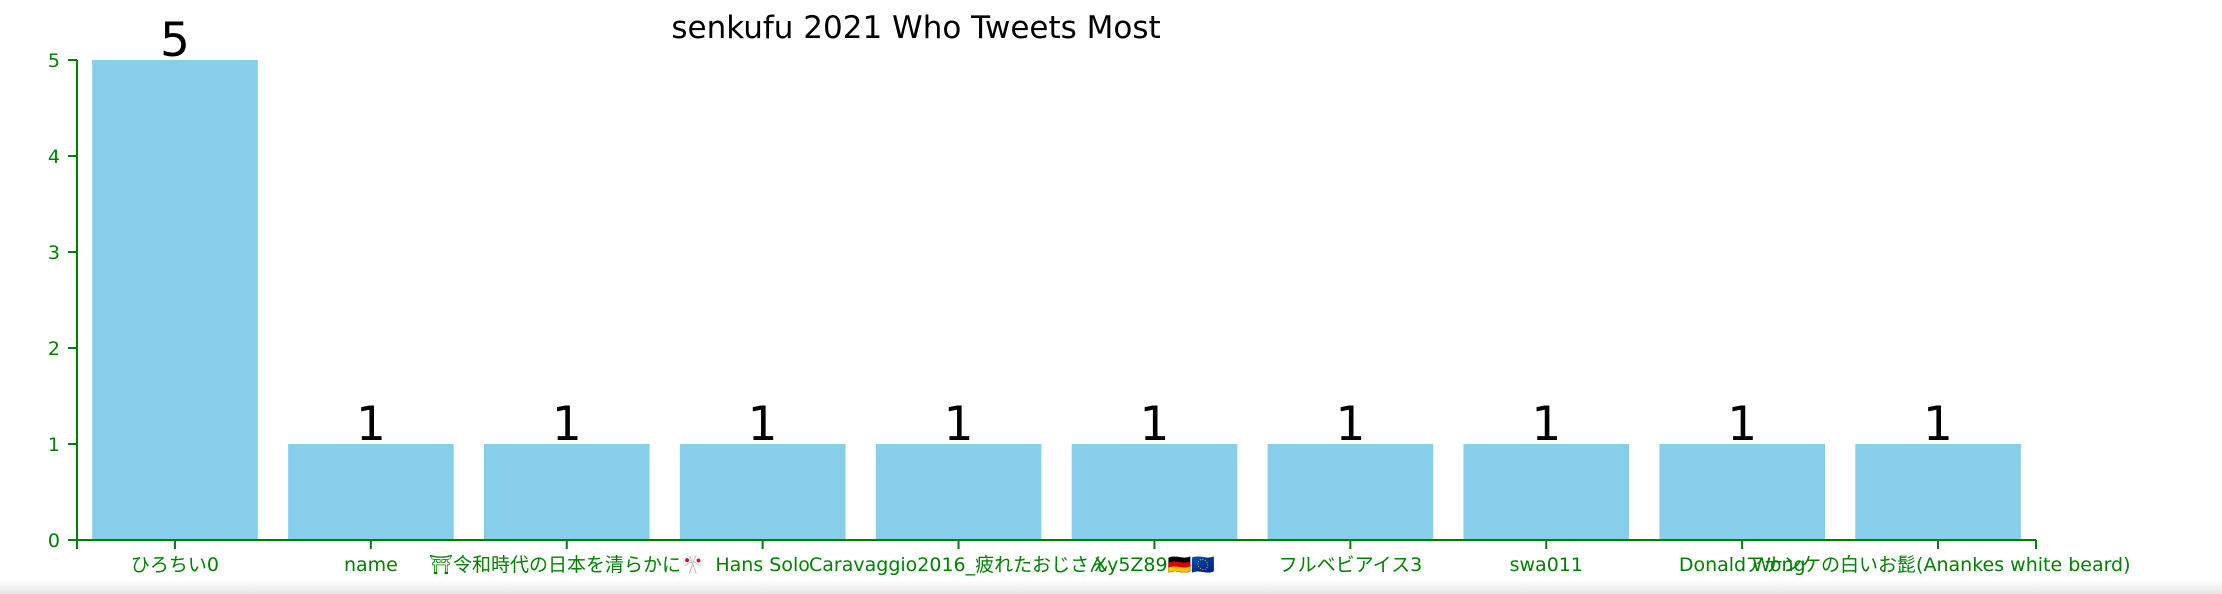 Image resolution: width=2222 pixels, height=594 pixels. What do you see at coordinates (915, 28) in the screenshot?
I see `chart-title: senkufu 2021 Who Tweets Most` at bounding box center [915, 28].